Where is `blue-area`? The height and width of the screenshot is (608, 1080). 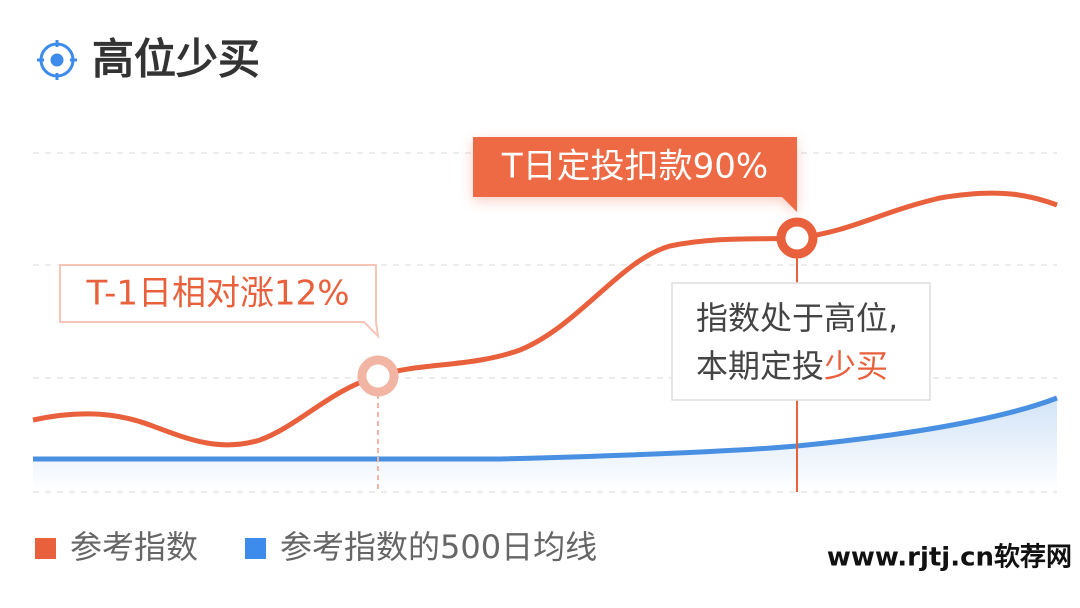
blue-area is located at coordinates (545, 445).